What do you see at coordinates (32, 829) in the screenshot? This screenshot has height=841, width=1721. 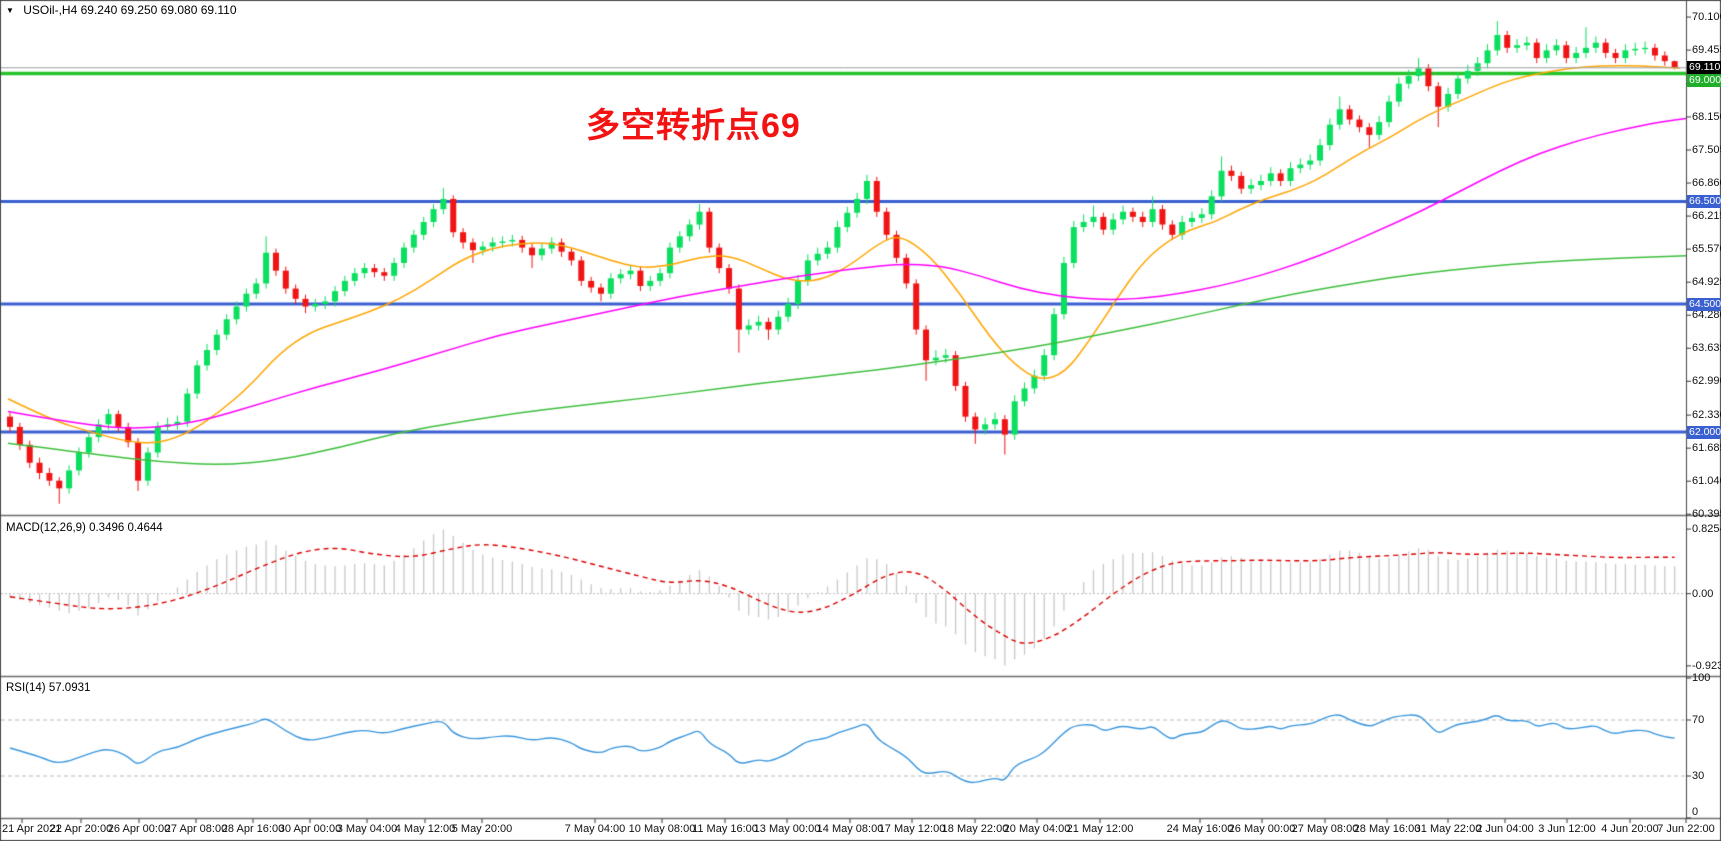 I see `time-axis-label: 21 Apr 2021` at bounding box center [32, 829].